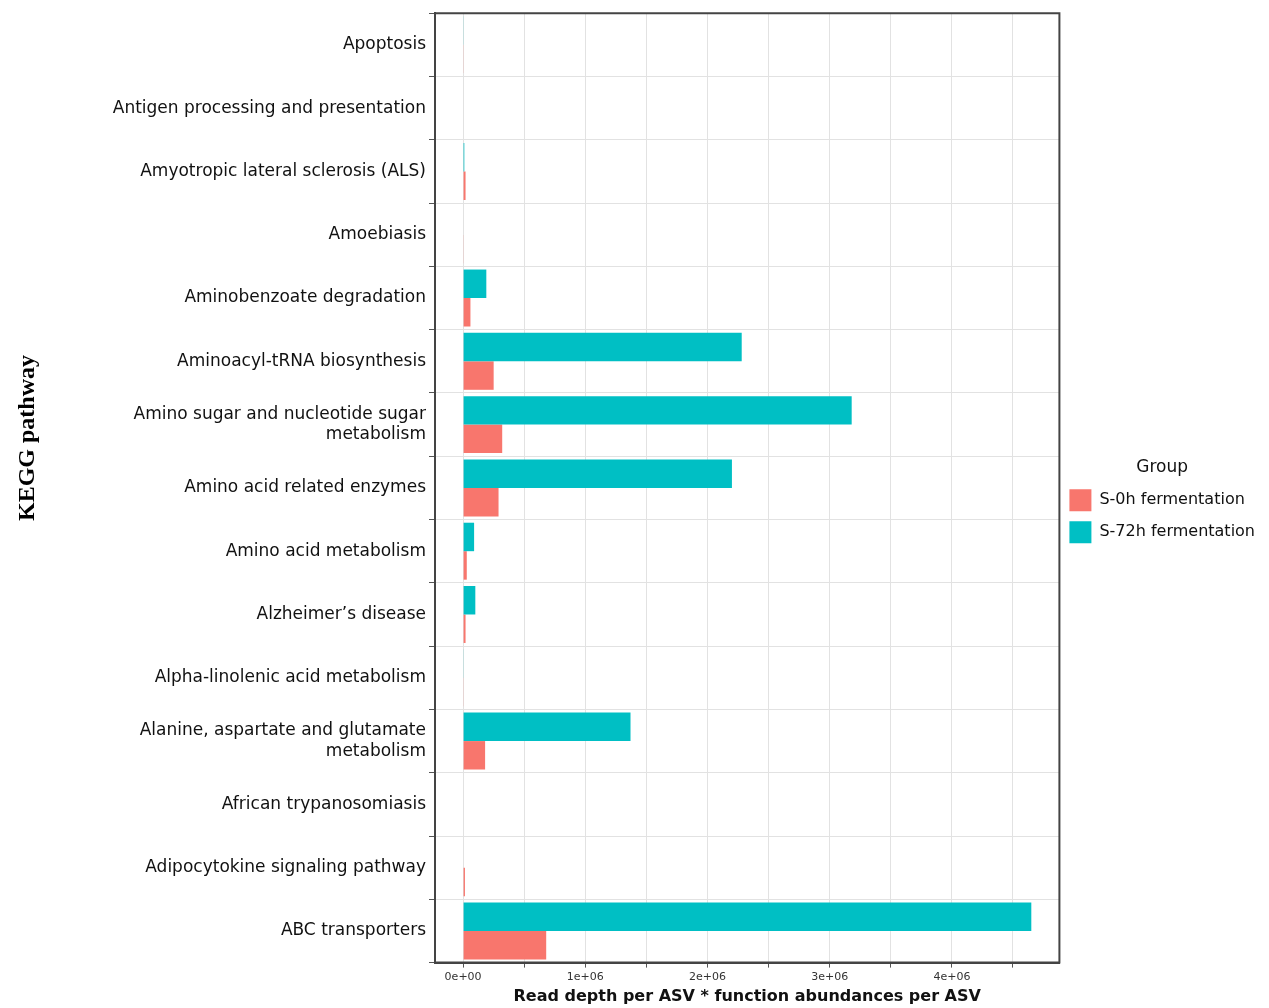 This screenshot has height=1008, width=1269. What do you see at coordinates (305, 486) in the screenshot?
I see `y-tick-label: Amino acid related enzymes` at bounding box center [305, 486].